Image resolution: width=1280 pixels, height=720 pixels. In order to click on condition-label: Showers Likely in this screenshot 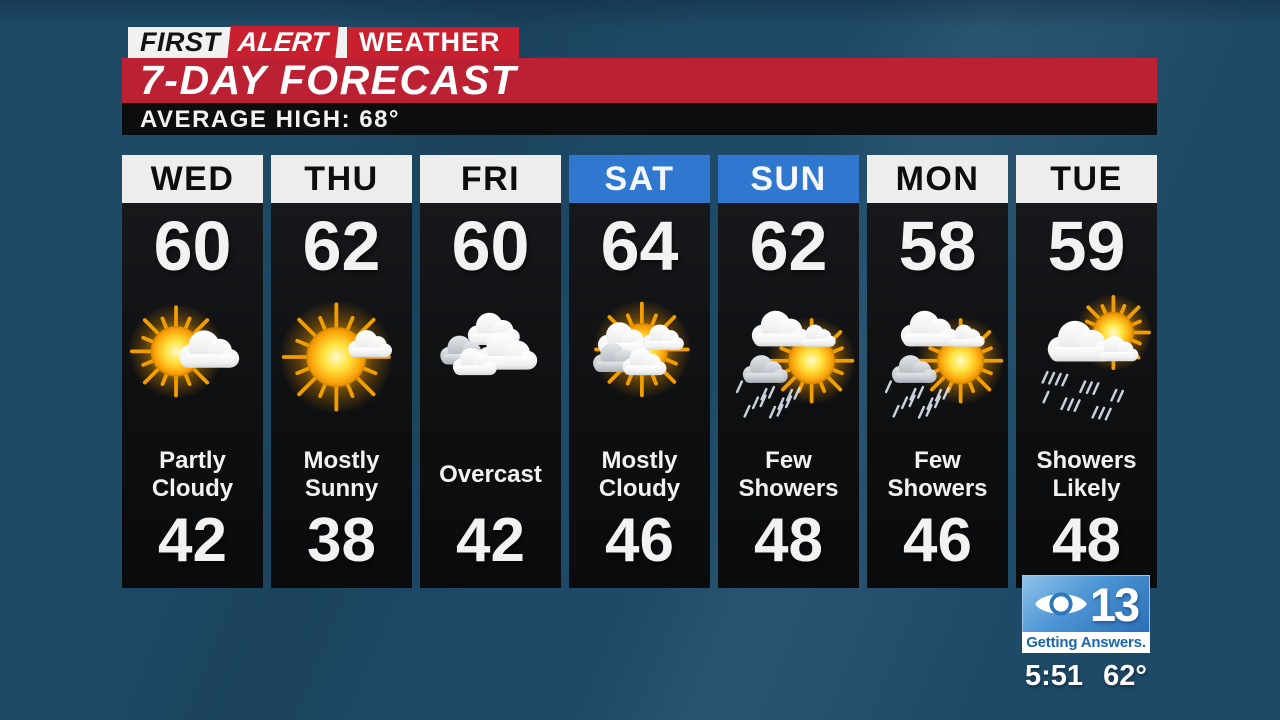, I will do `click(1086, 474)`.